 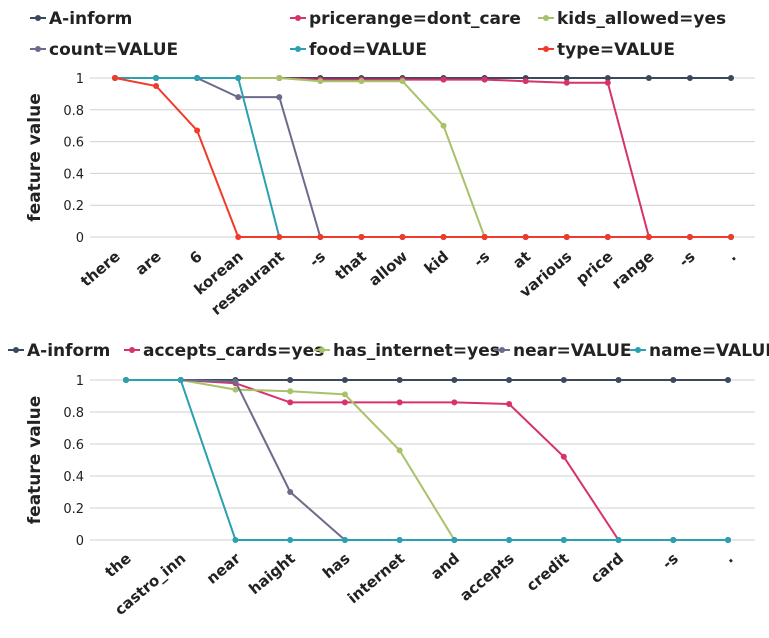 What do you see at coordinates (388, 268) in the screenshot?
I see `x-tick-label: allow` at bounding box center [388, 268].